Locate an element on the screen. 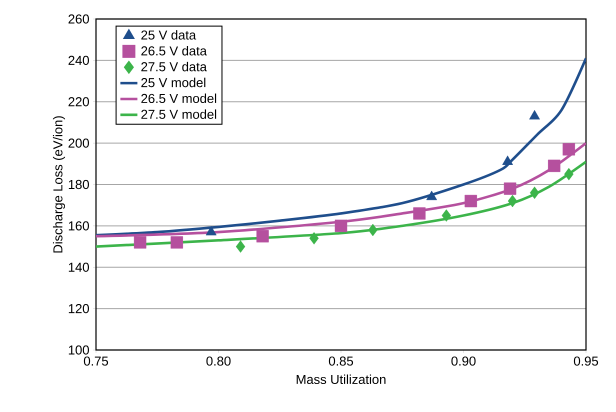 The width and height of the screenshot is (616, 412). legend-label: 26.5 V data is located at coordinates (174, 51).